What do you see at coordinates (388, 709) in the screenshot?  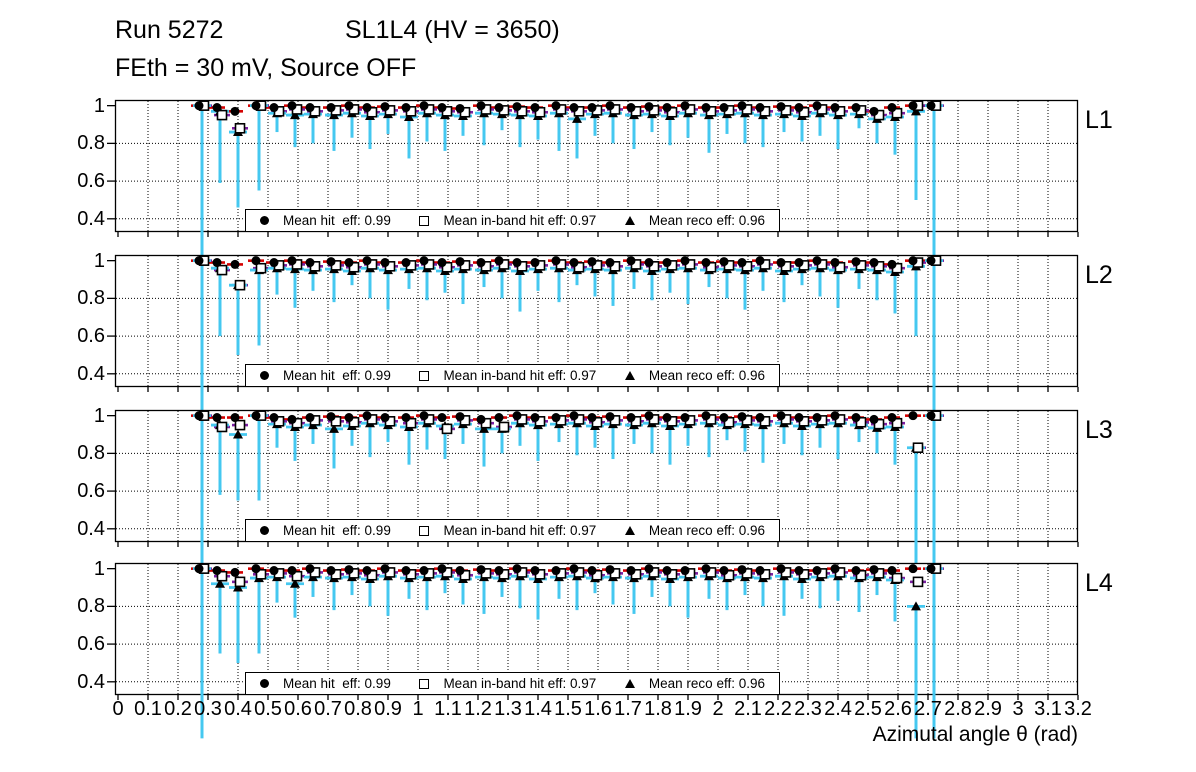 I see `x-tick-label: 0.9` at bounding box center [388, 709].